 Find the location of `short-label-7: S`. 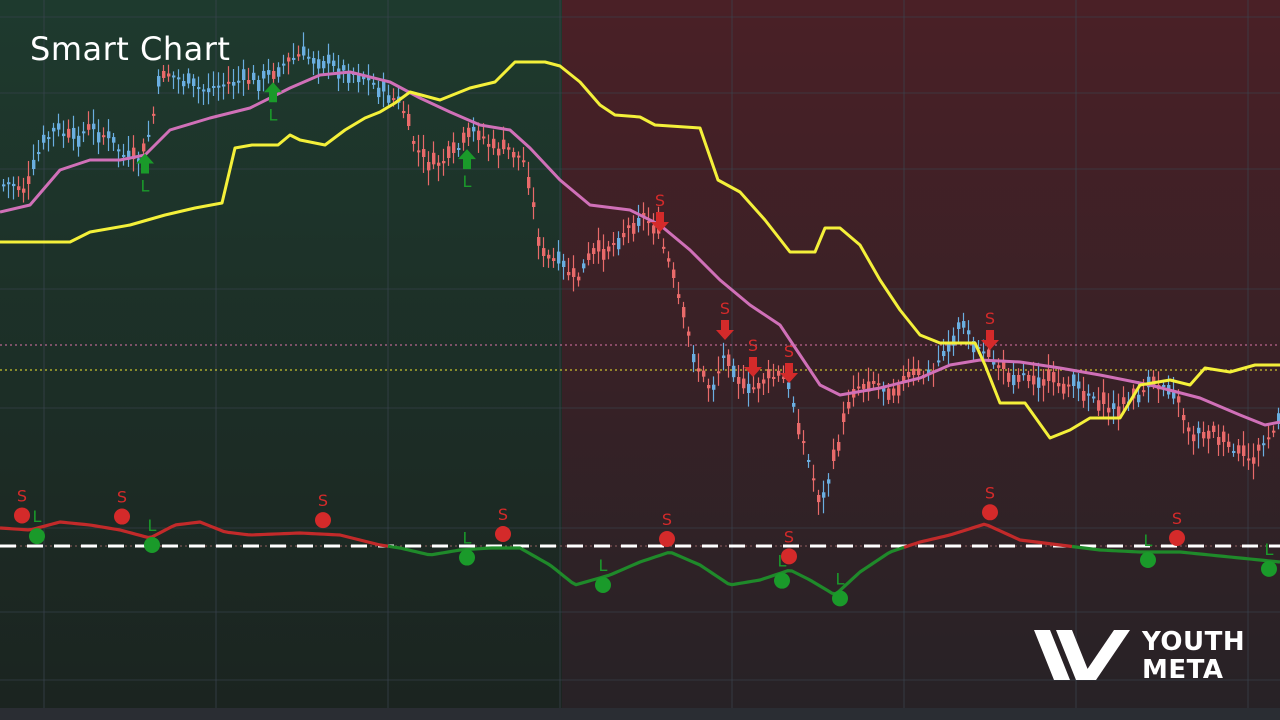

short-label-7: S is located at coordinates (990, 318).